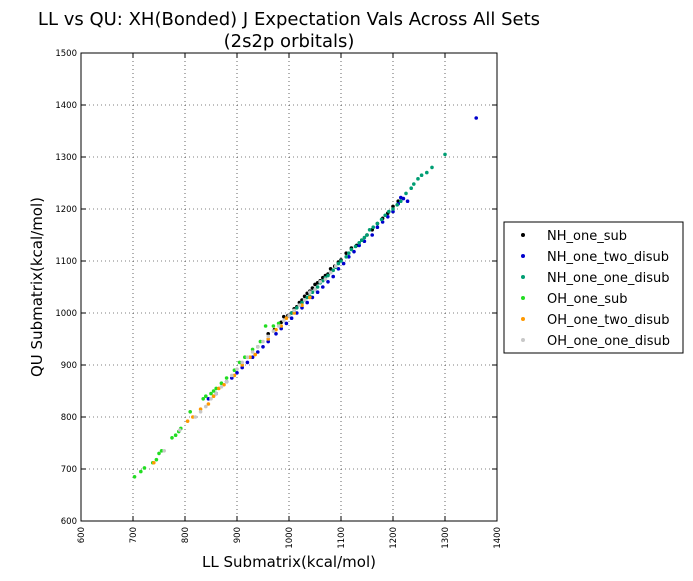 Image resolution: width=693 pixels, height=581 pixels. What do you see at coordinates (66, 262) in the screenshot?
I see `y-tick-label: 1100` at bounding box center [66, 262].